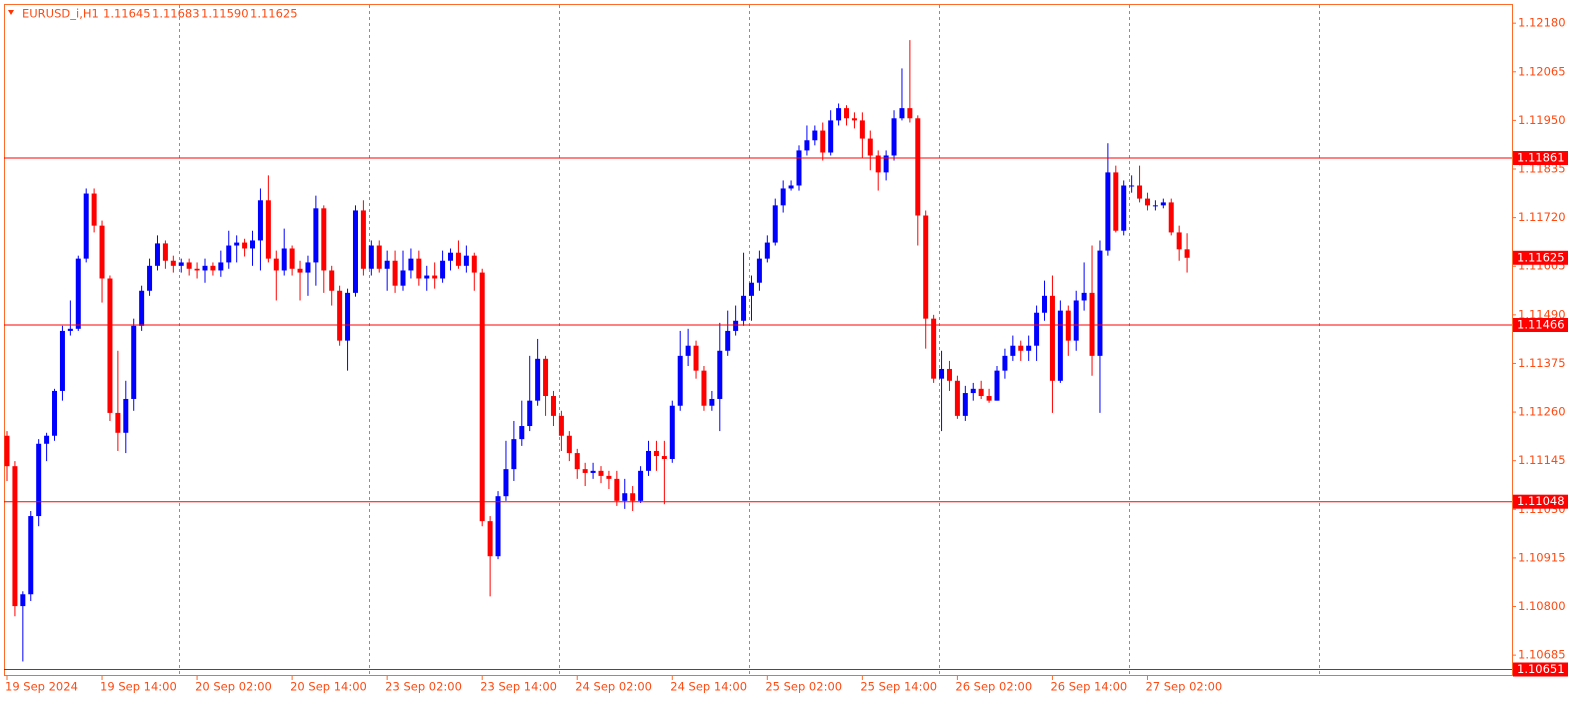 The height and width of the screenshot is (709, 1586). I want to click on x-tick-label: 27 Sep 02:00, so click(1183, 687).